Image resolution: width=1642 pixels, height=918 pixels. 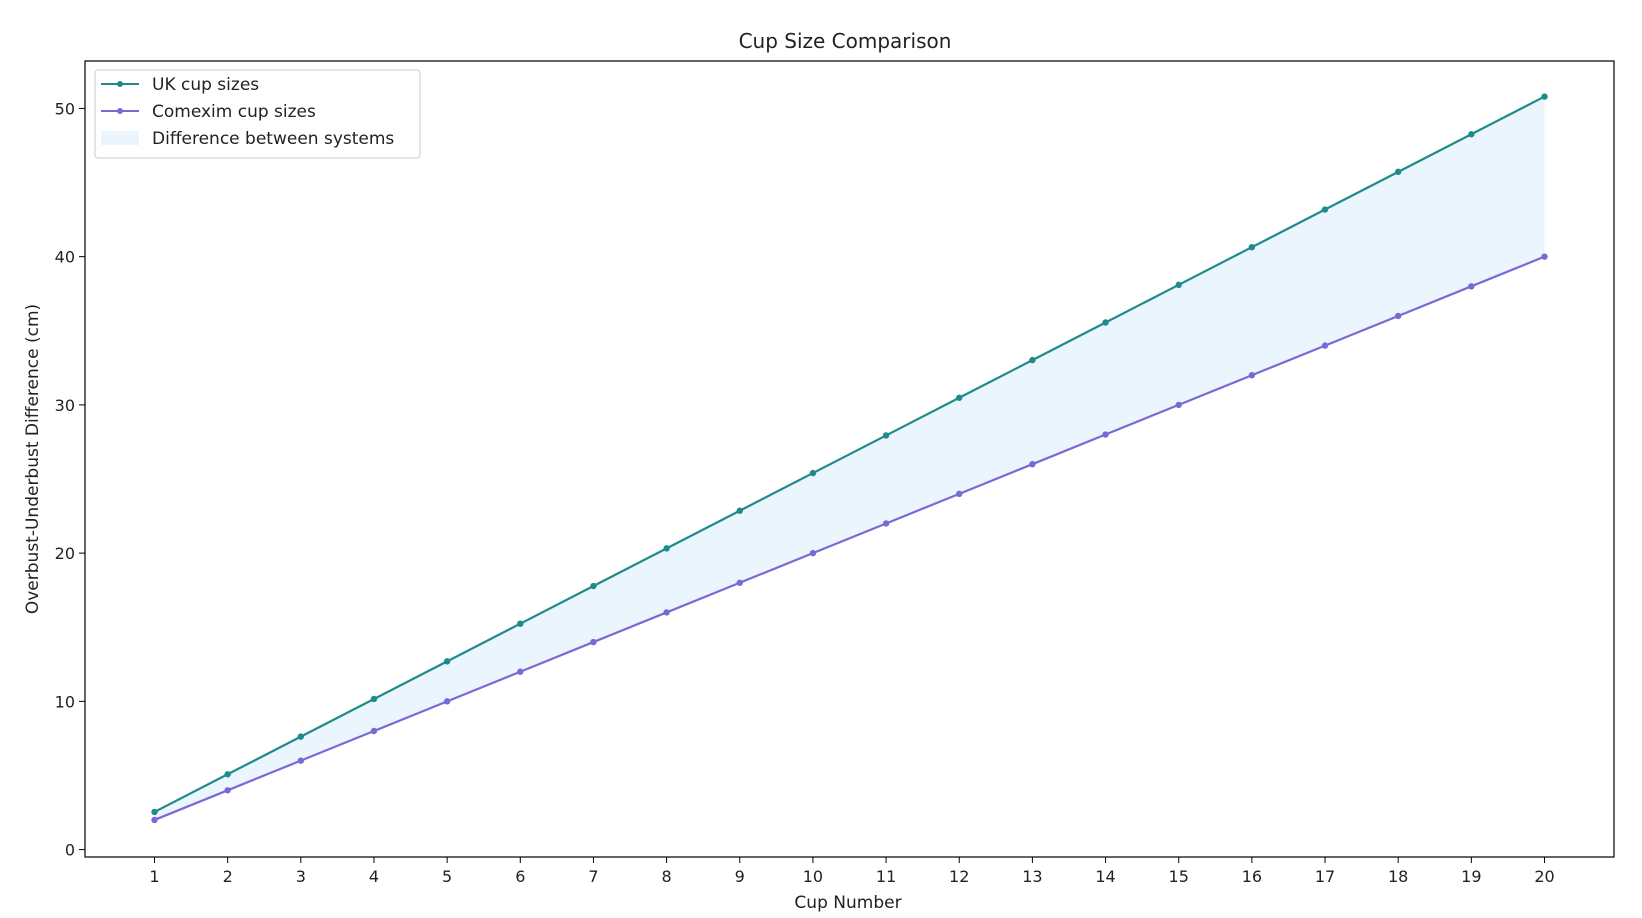 What do you see at coordinates (886, 876) in the screenshot?
I see `x-tick-label: 11` at bounding box center [886, 876].